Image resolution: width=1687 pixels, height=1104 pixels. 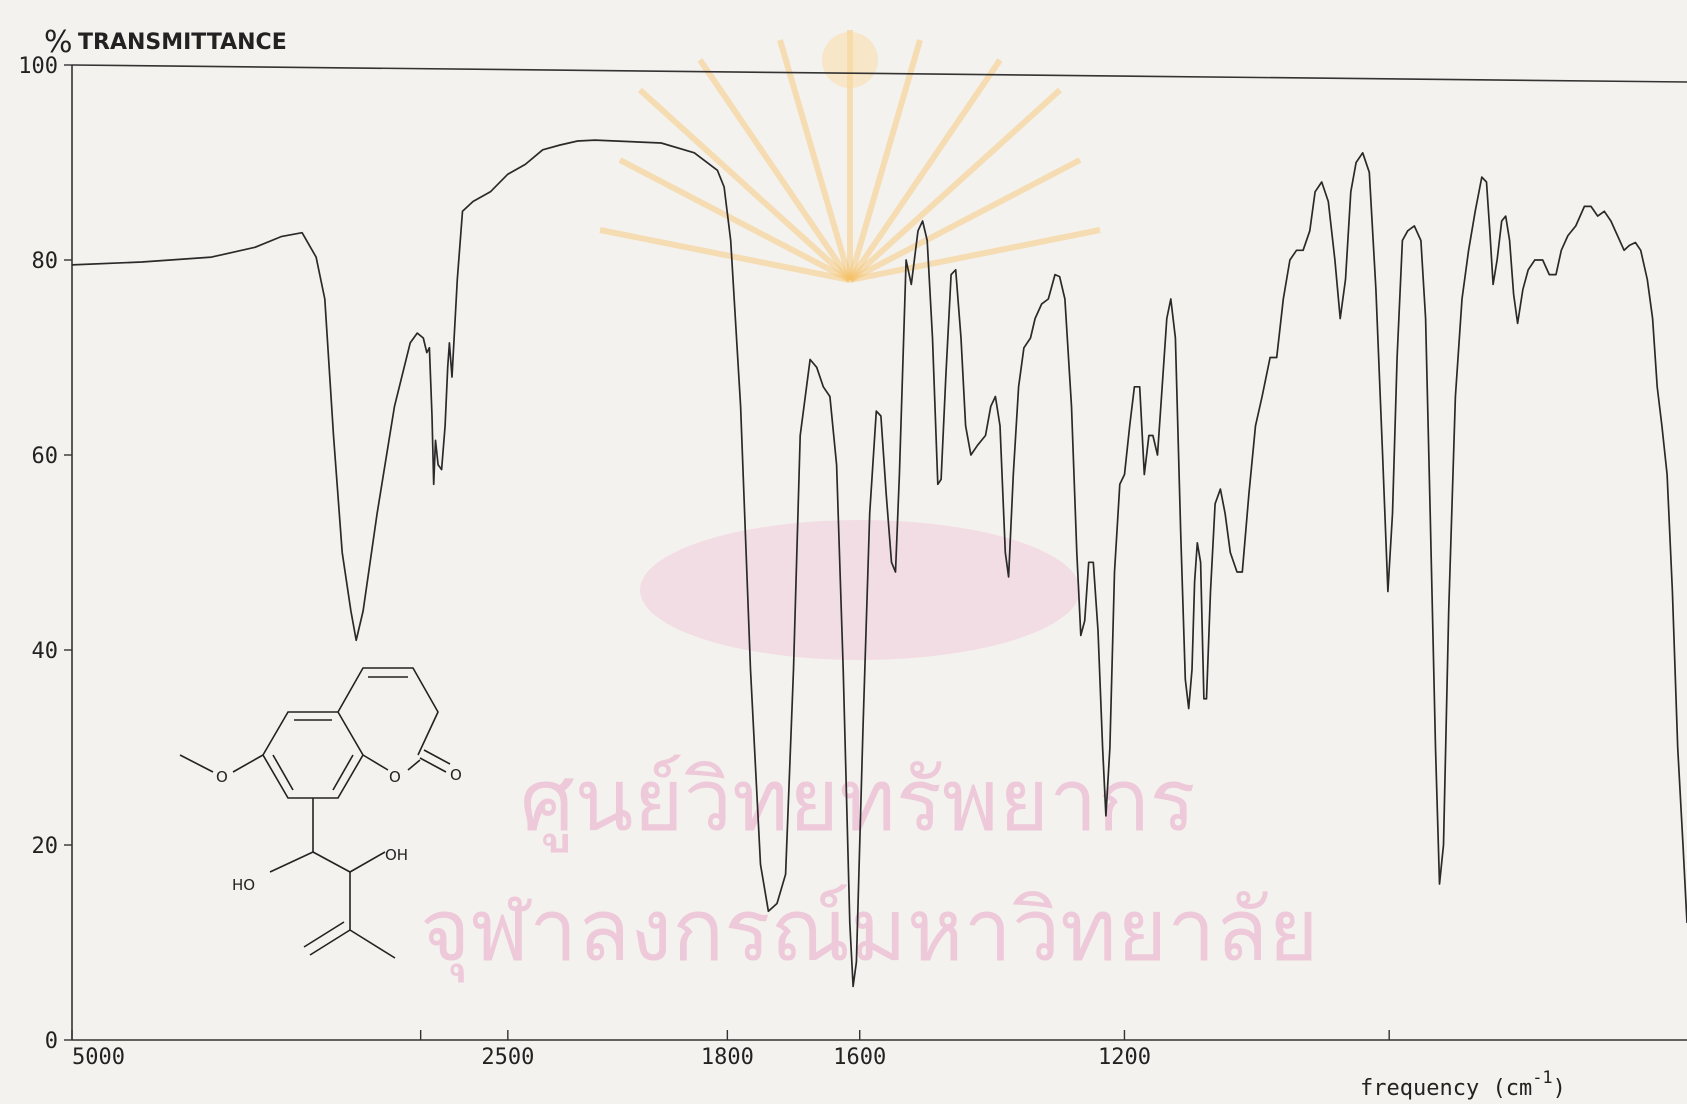 What do you see at coordinates (507, 1057) in the screenshot?
I see `x-tick-label: 2500` at bounding box center [507, 1057].